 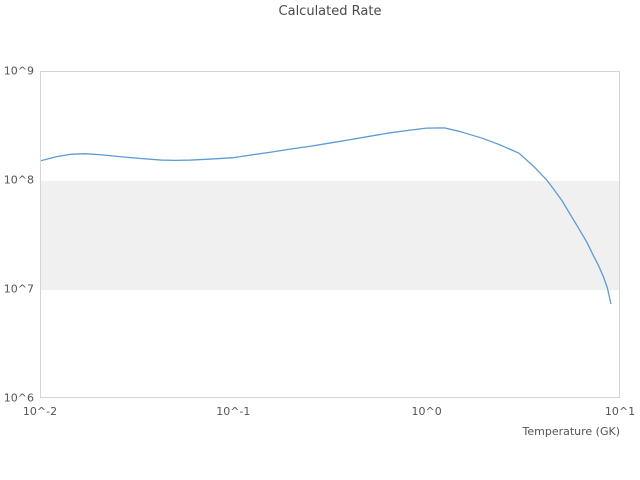 What do you see at coordinates (233, 411) in the screenshot?
I see `x-tick-label: 10^-1` at bounding box center [233, 411].